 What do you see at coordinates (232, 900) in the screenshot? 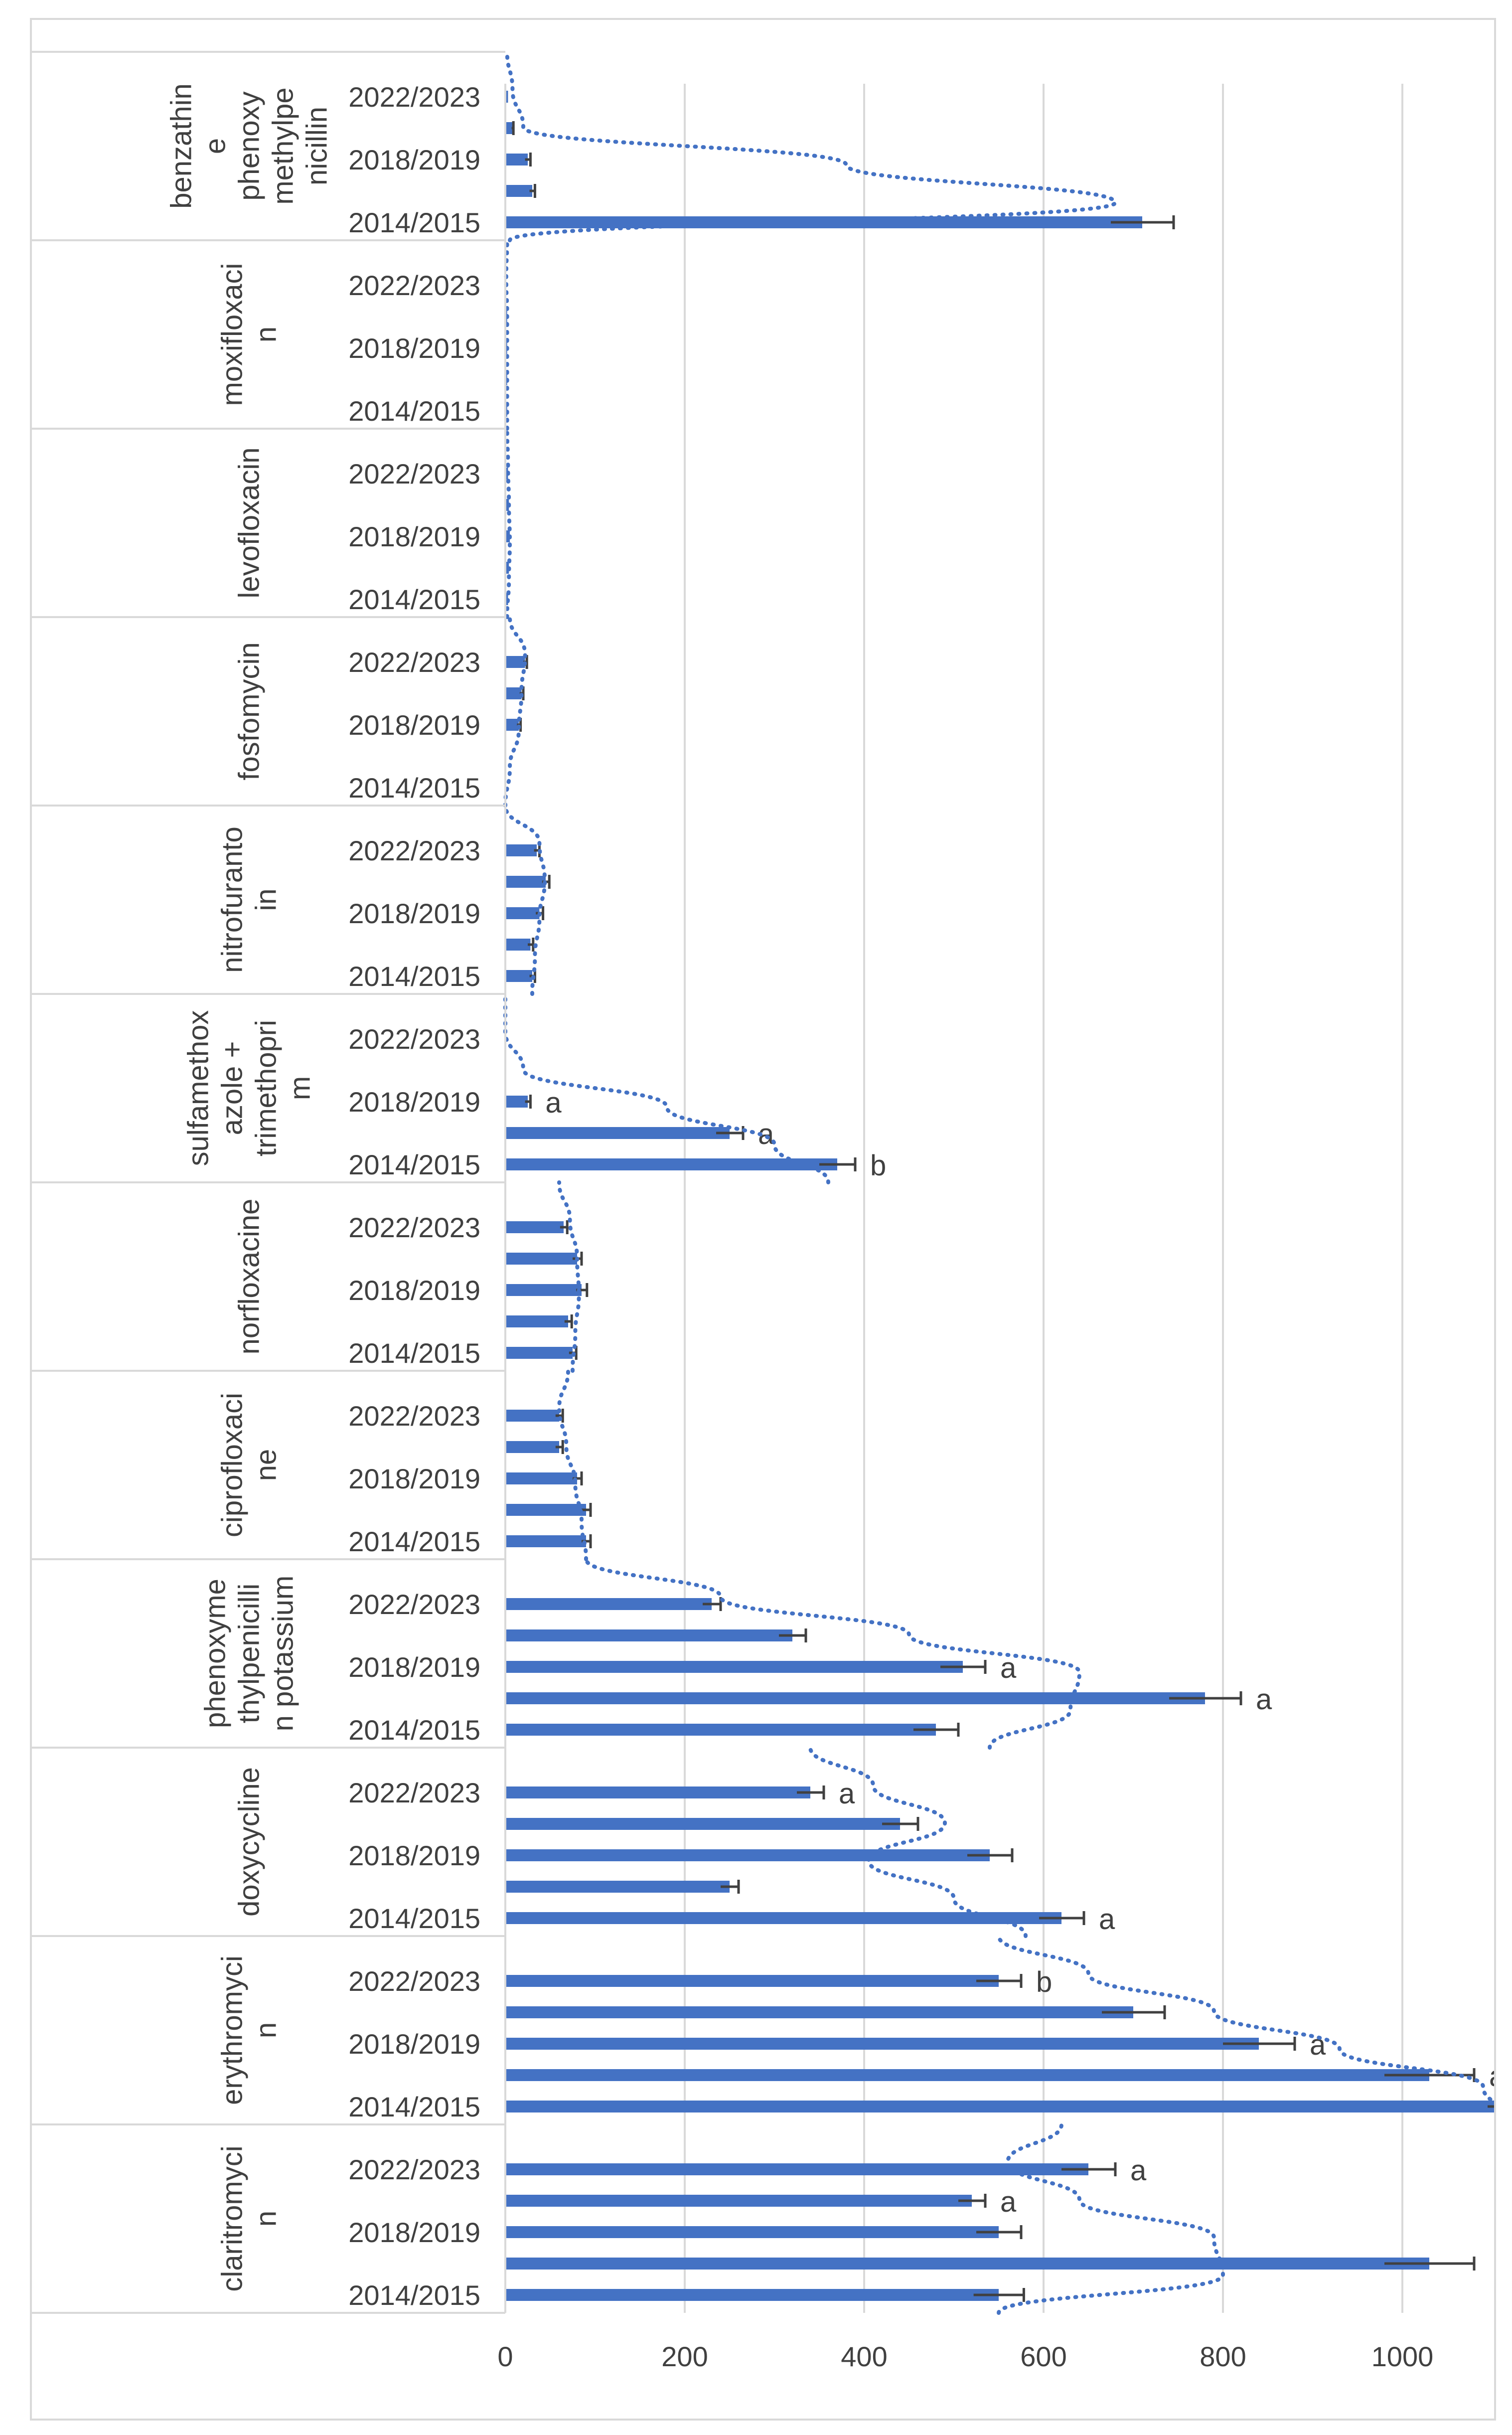
I see `group-label-line: nitrofuranto` at bounding box center [232, 900].